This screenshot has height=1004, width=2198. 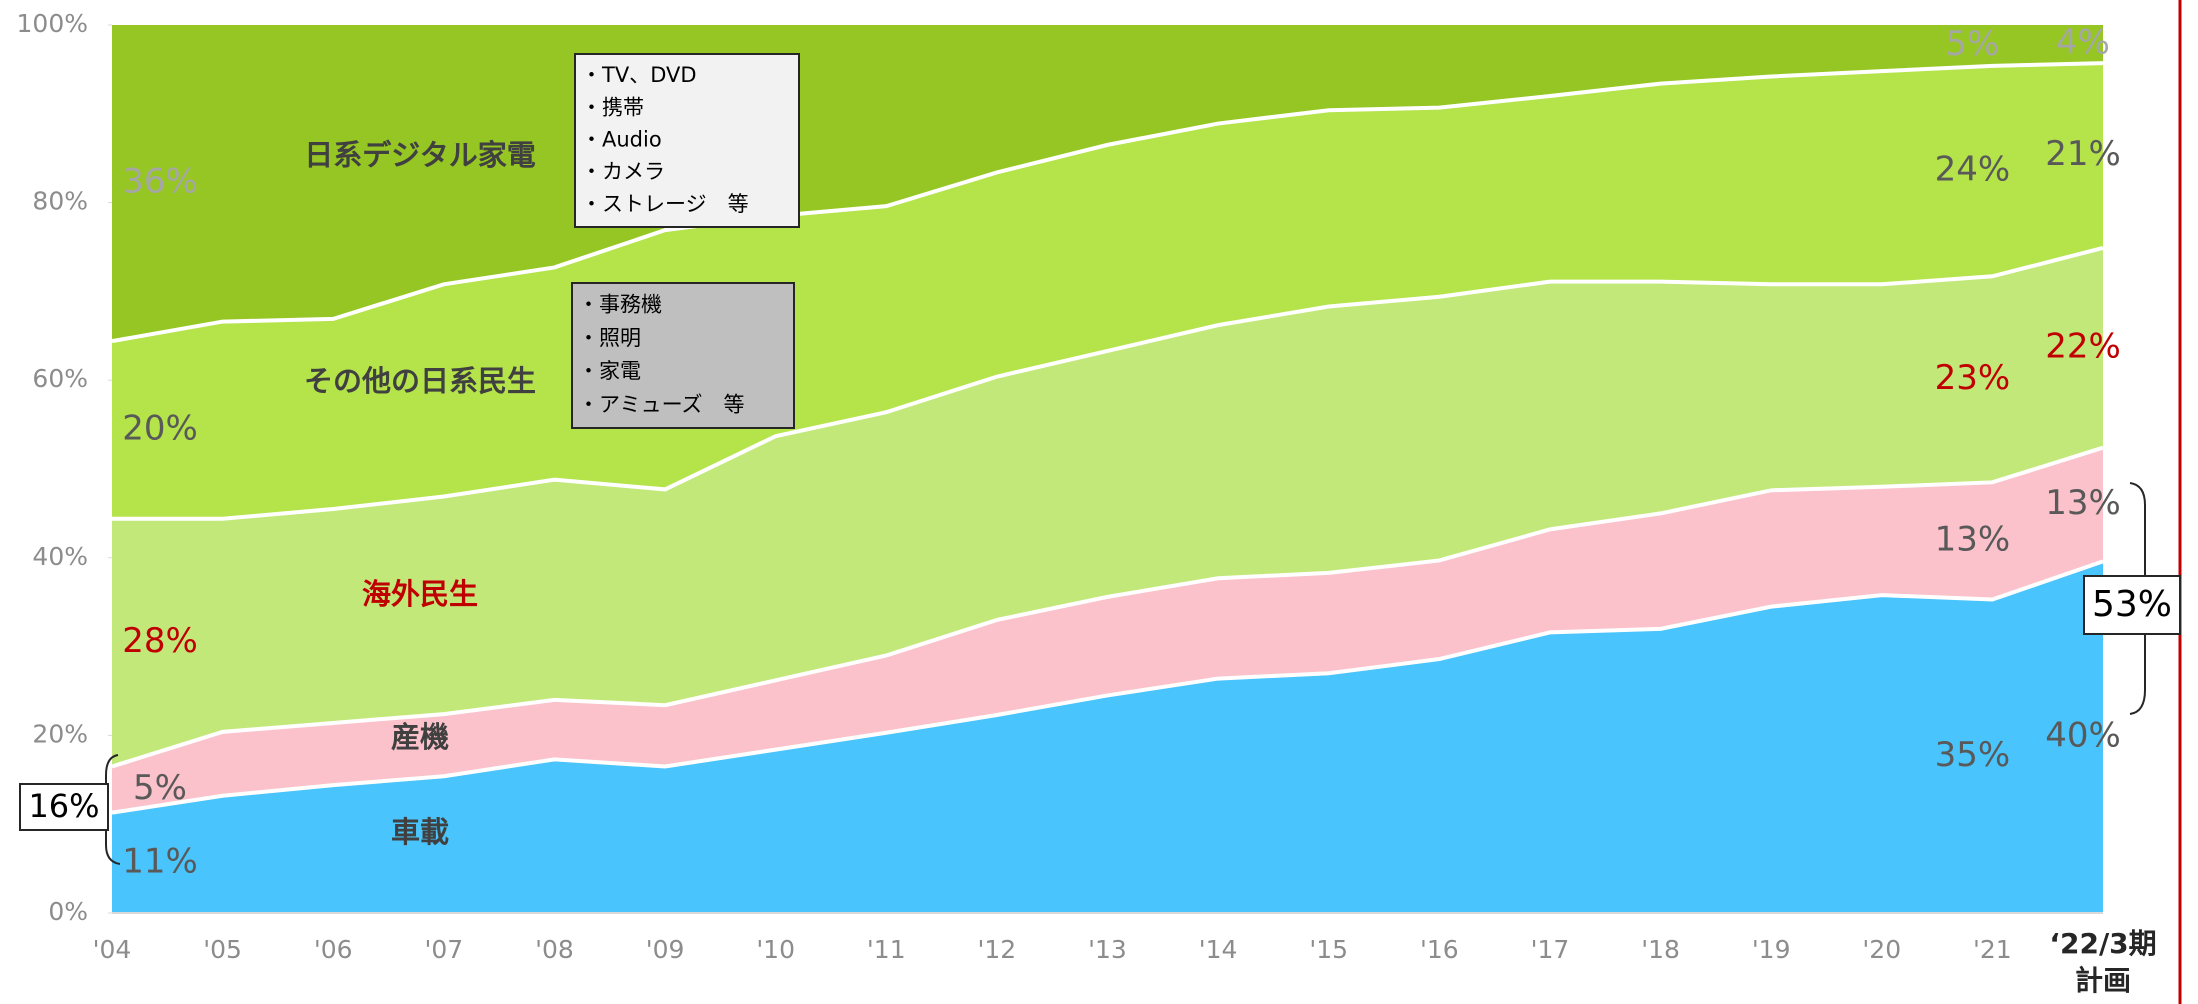 I want to click on note-item: ・TV、DVD, so click(x=639, y=75).